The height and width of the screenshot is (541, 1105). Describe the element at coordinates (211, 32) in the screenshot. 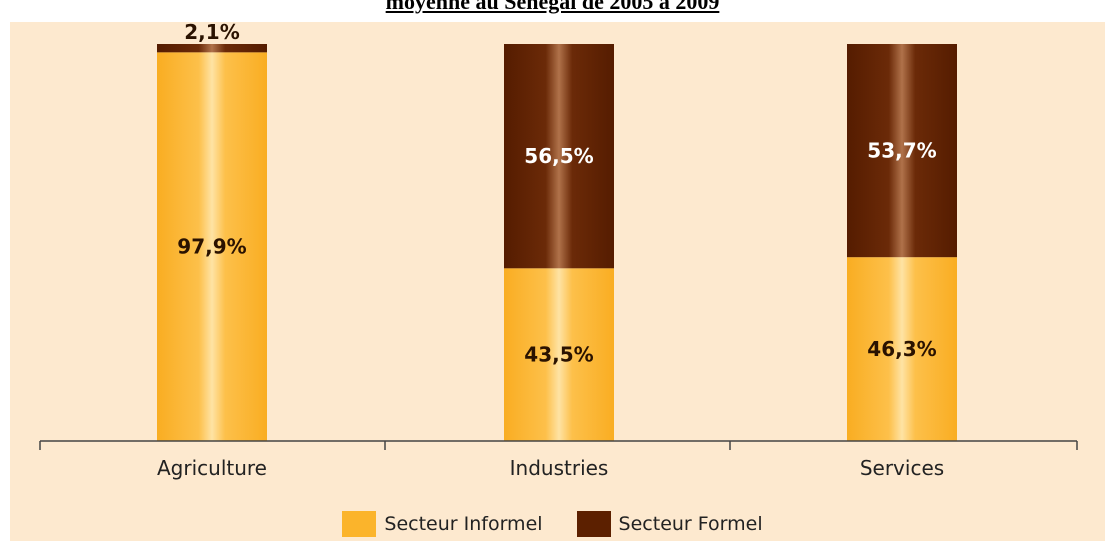

I see `data-label-agriculture-formel: 2,1%` at that location.